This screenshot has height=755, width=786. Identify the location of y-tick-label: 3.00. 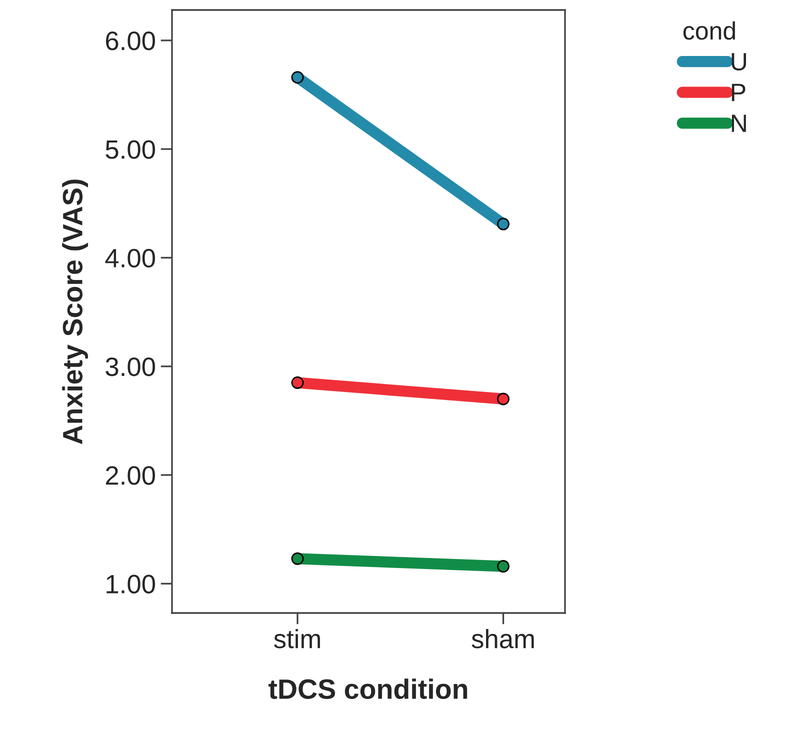
(130, 367).